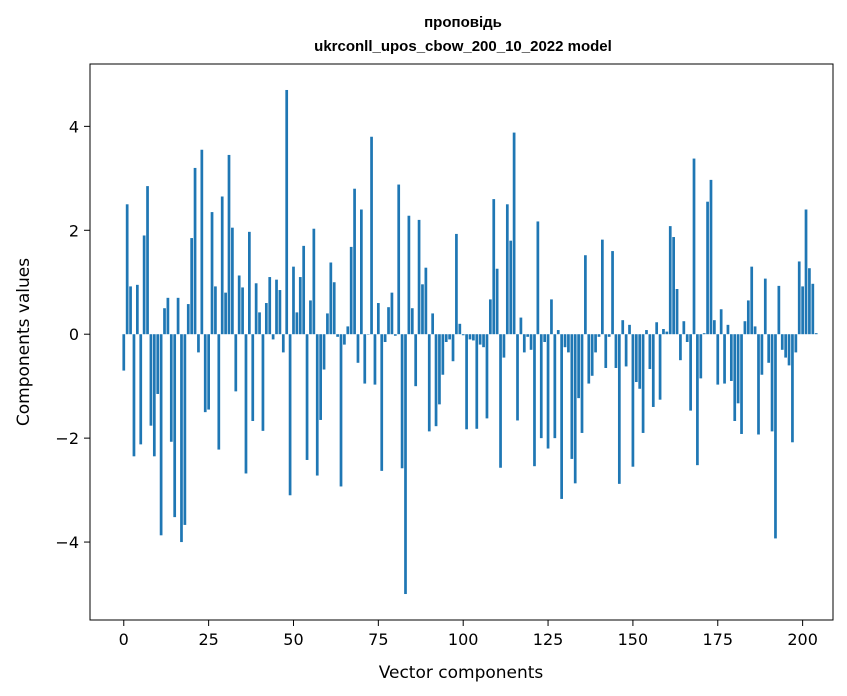 The image size is (847, 696). Describe the element at coordinates (208, 639) in the screenshot. I see `x-tick-label: 25` at that location.